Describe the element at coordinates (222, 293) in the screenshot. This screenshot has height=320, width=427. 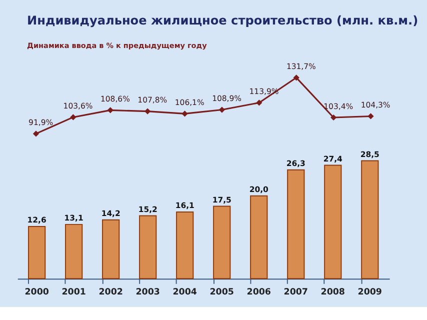
I see `x-tick-label: 2005` at that location.